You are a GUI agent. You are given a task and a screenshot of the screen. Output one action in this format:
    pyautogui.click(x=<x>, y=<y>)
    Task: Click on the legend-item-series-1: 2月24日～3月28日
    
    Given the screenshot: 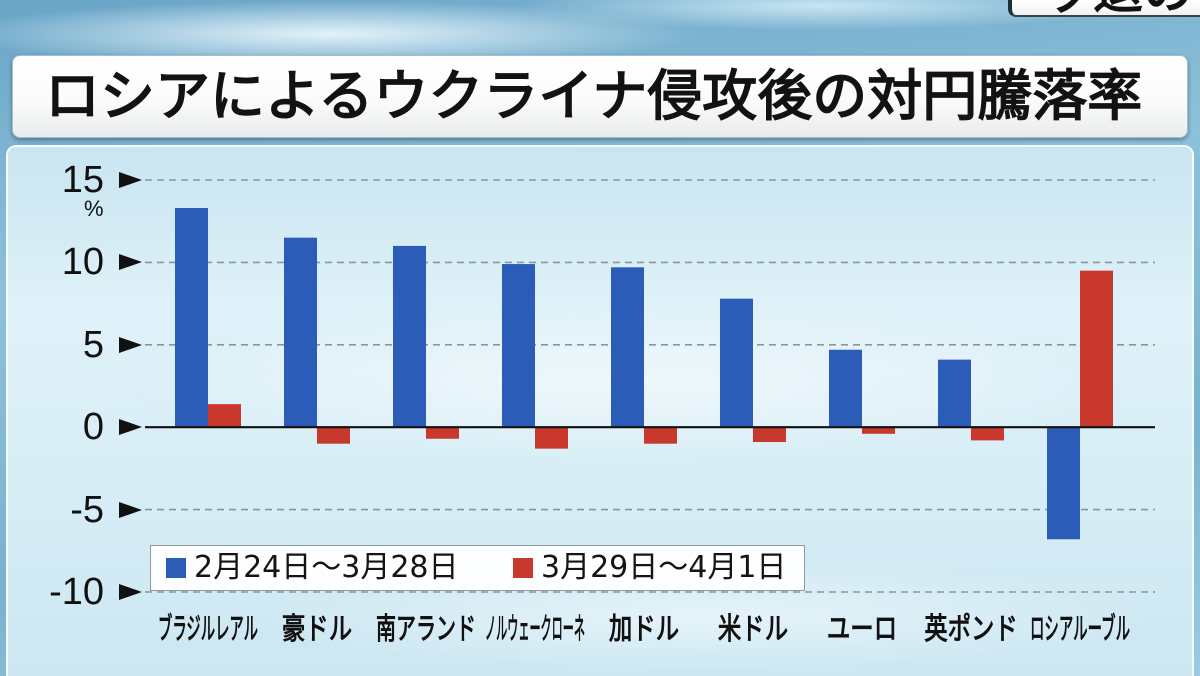 What is the action you would take?
    pyautogui.click(x=339, y=568)
    